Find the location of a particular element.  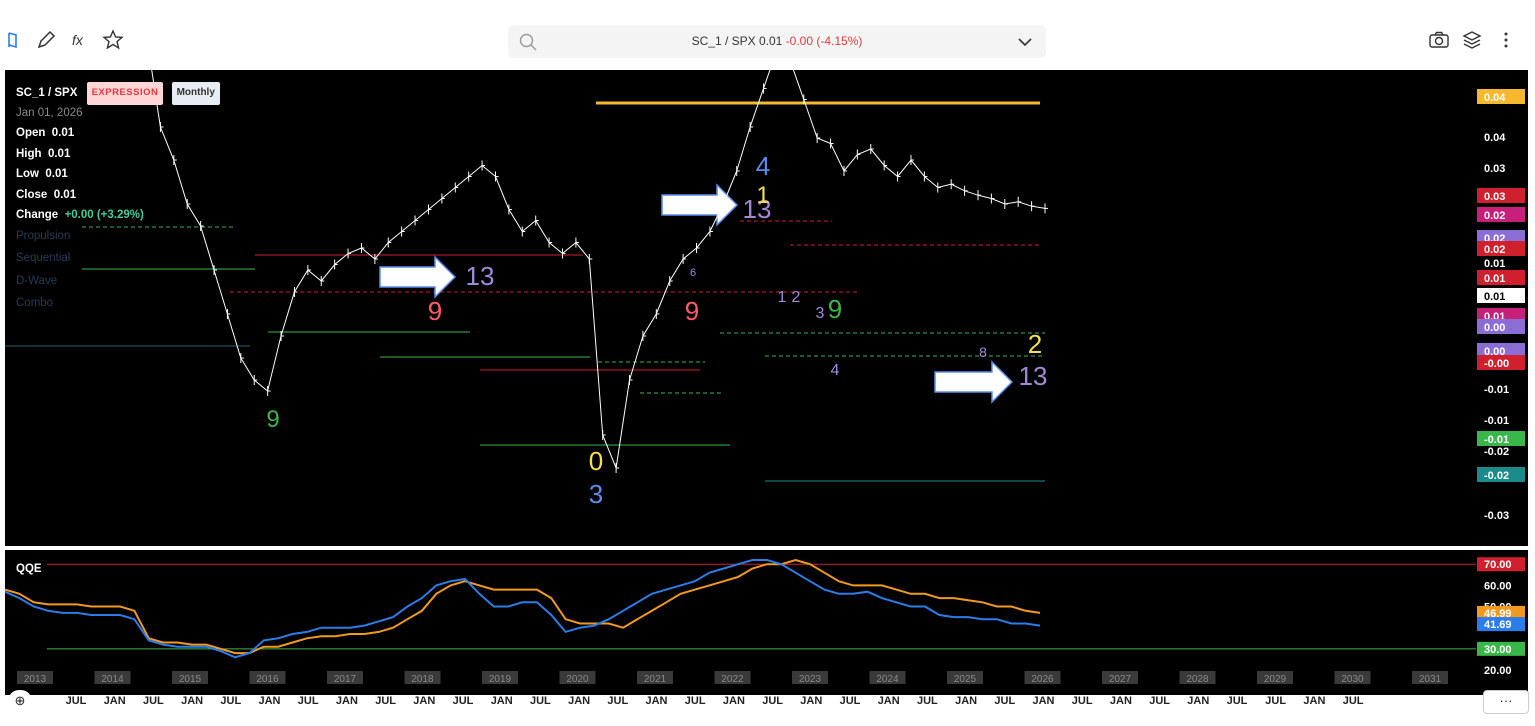

year-label: 2028 is located at coordinates (1197, 679).